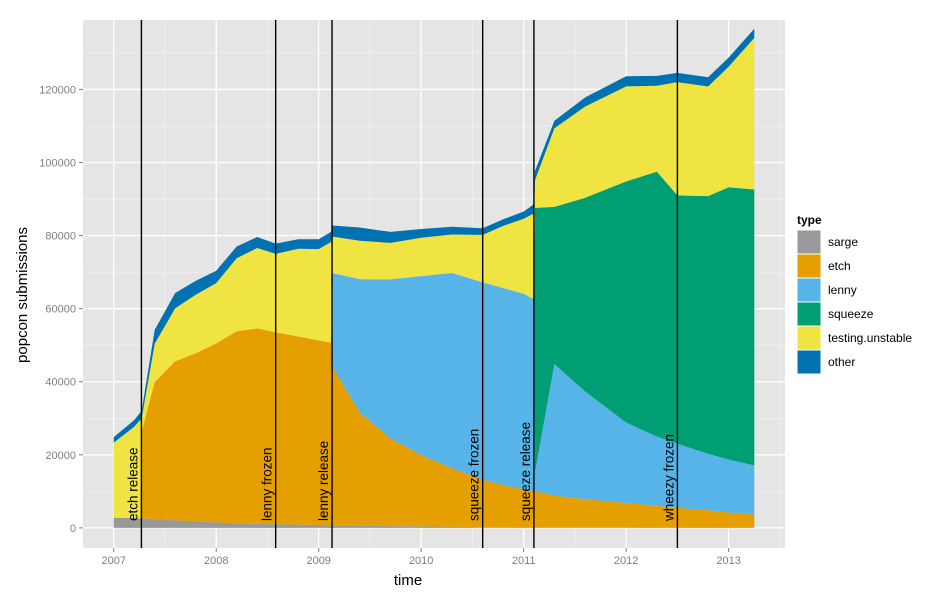 This screenshot has height=605, width=950. Describe the element at coordinates (434, 522) in the screenshot. I see `area-sarge` at that location.